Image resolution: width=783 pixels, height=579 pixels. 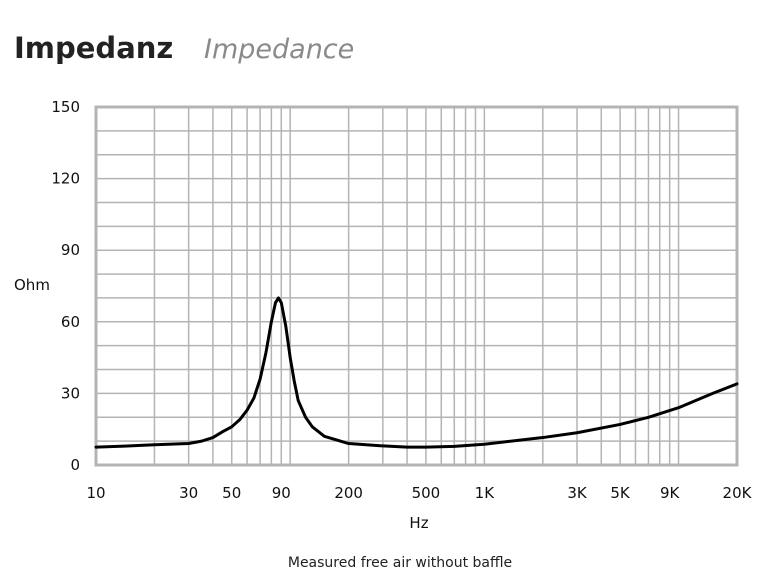 What do you see at coordinates (670, 493) in the screenshot?
I see `x-tick-label: 9K` at bounding box center [670, 493].